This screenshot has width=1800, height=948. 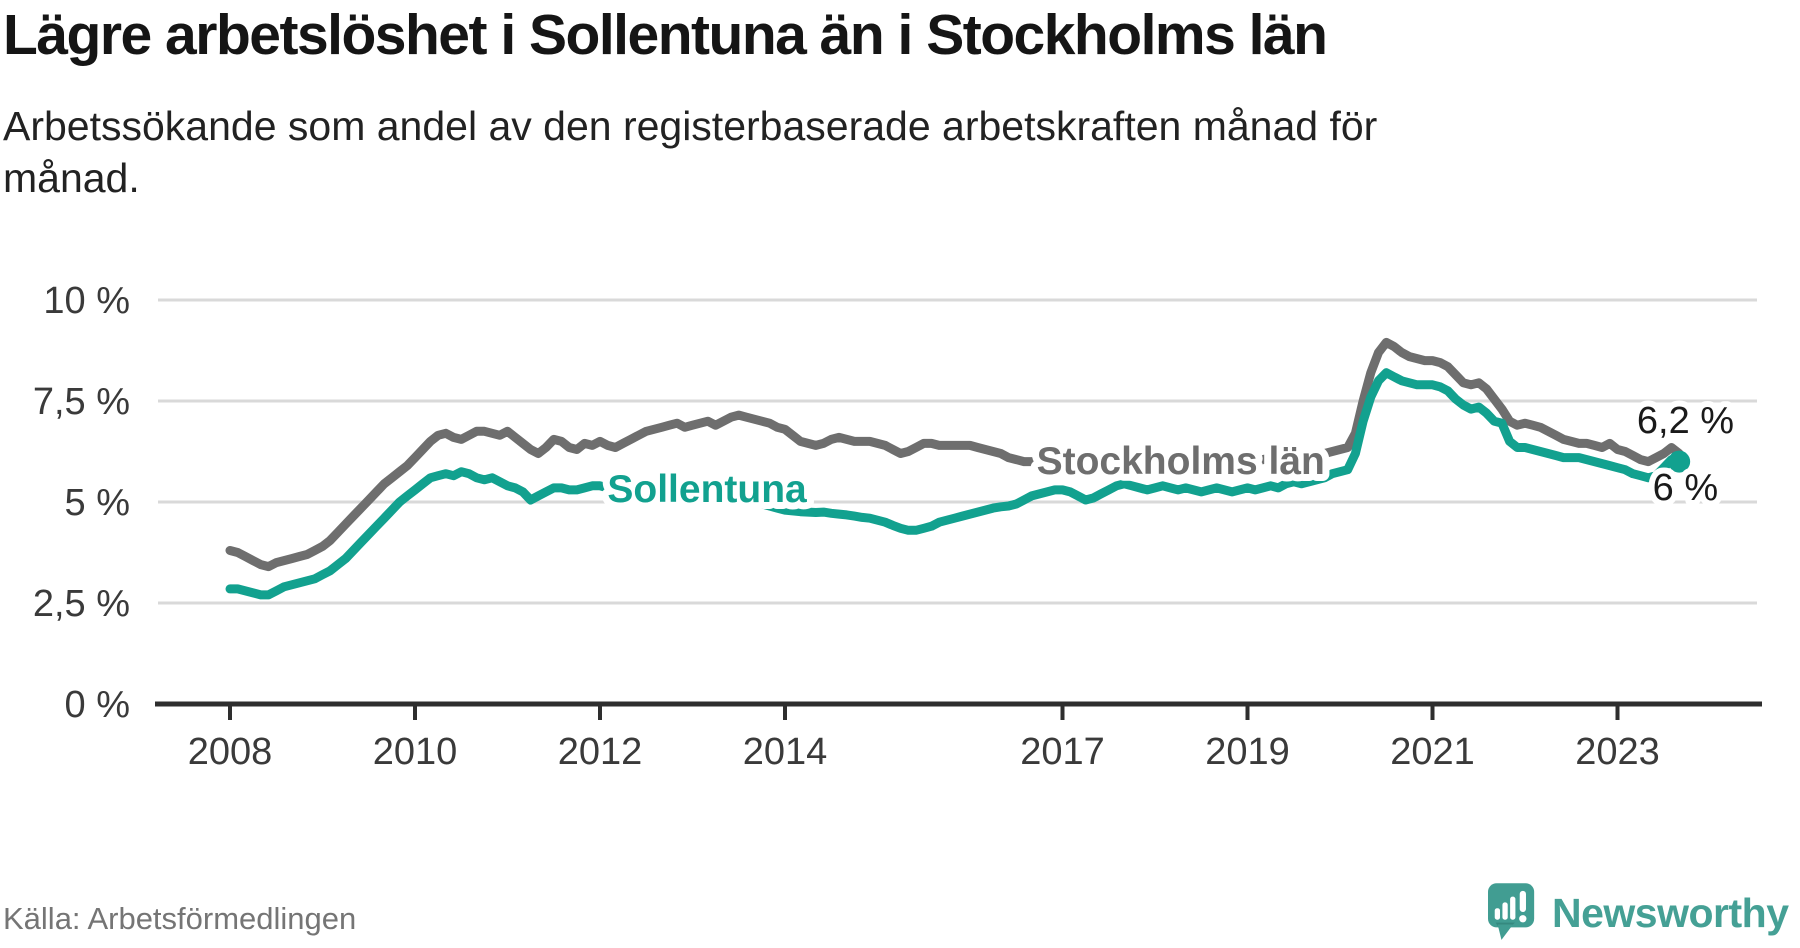 What do you see at coordinates (86, 301) in the screenshot?
I see `y-axis-label: 10 %` at bounding box center [86, 301].